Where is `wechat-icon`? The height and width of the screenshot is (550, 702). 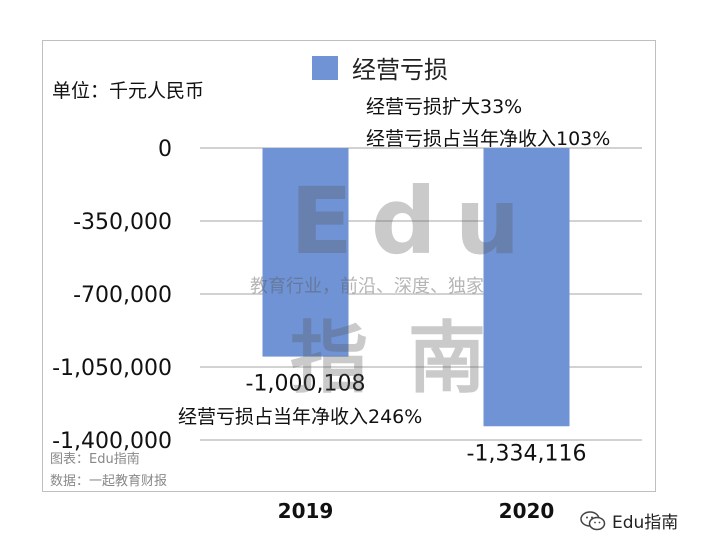
wechat-icon is located at coordinates (593, 520).